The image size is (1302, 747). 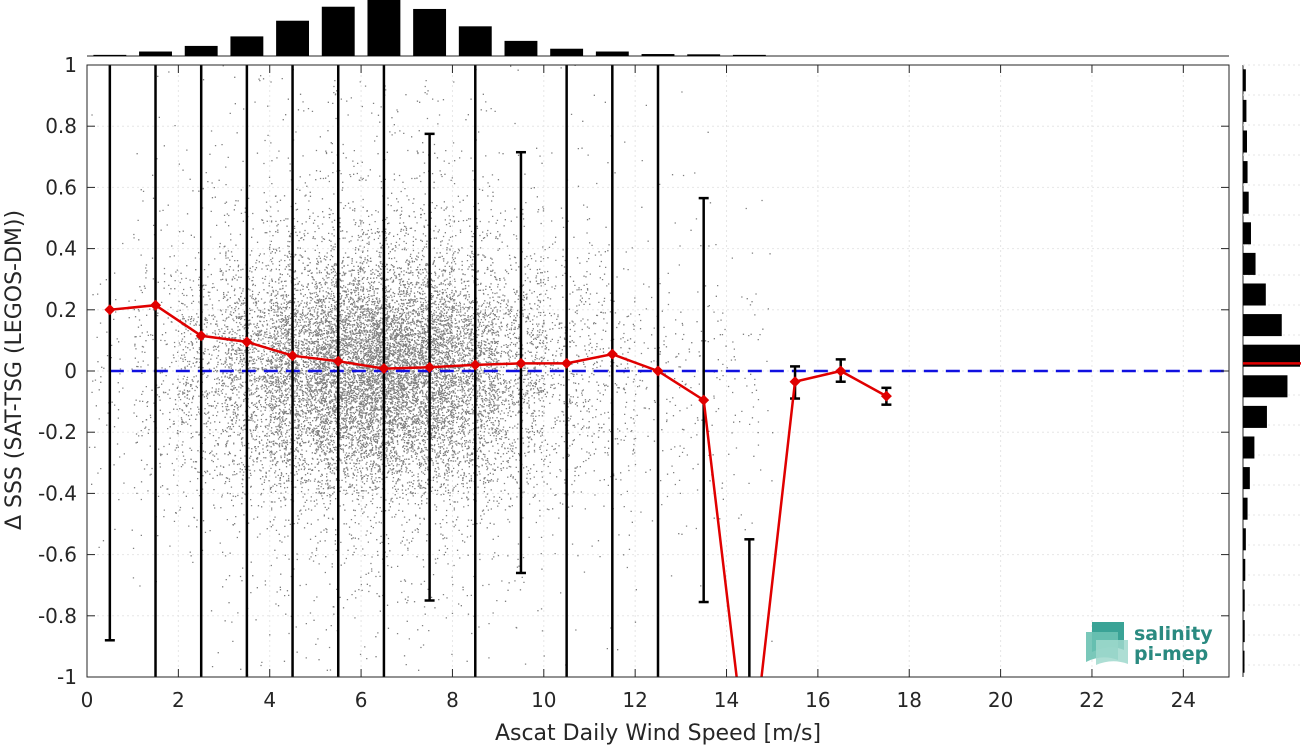 What do you see at coordinates (1173, 634) in the screenshot?
I see `logo-line1: salinity` at bounding box center [1173, 634].